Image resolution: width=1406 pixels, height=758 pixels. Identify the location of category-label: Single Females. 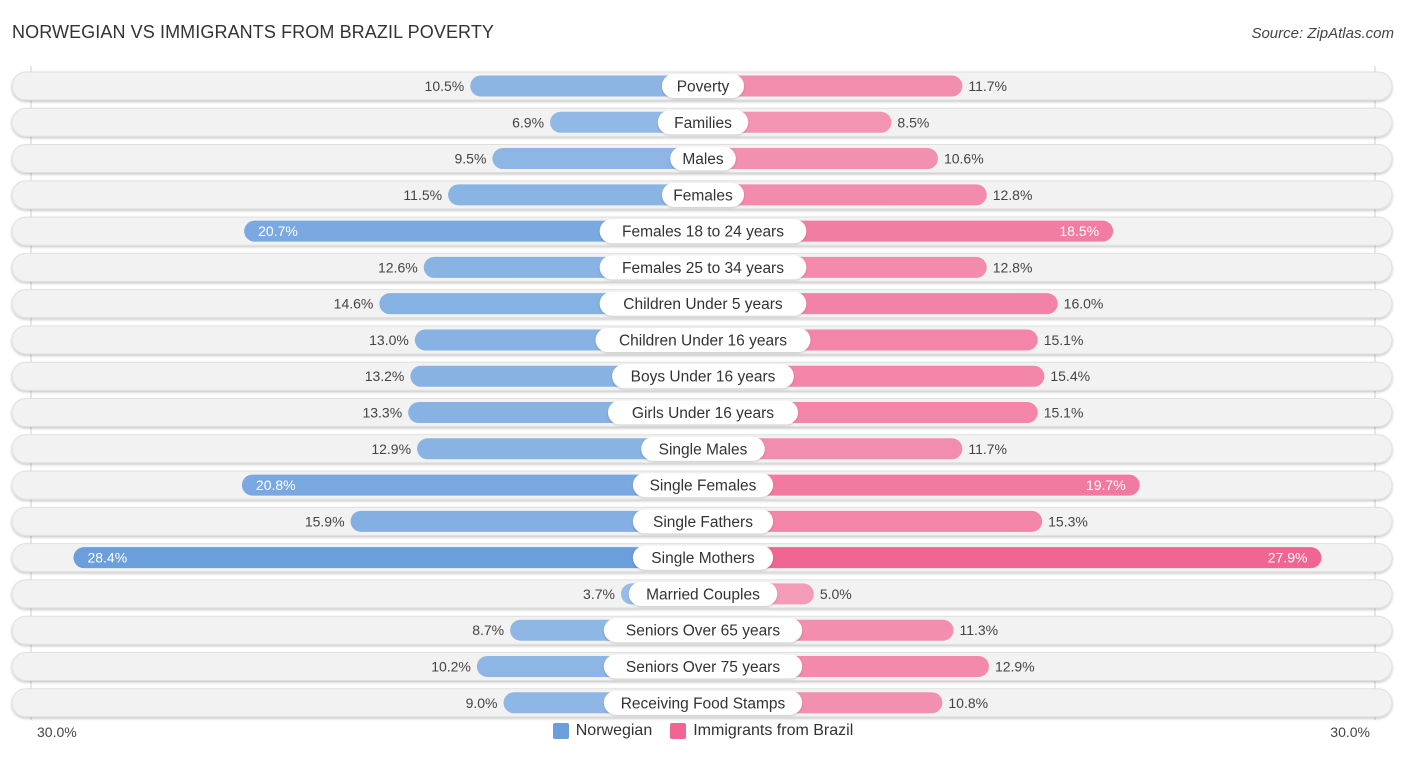
(703, 486).